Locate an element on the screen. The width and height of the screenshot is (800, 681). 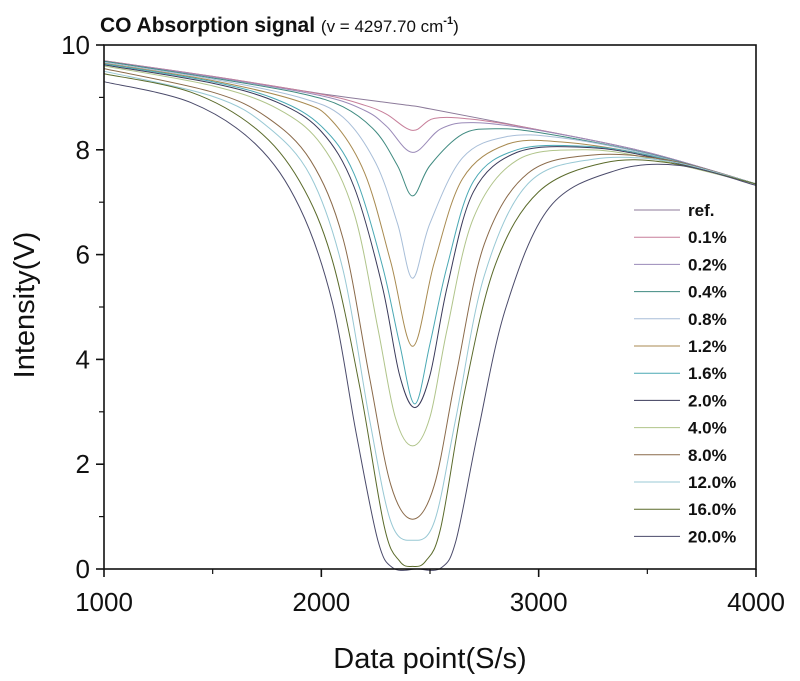
legend-label-5: 1.2% is located at coordinates (707, 346).